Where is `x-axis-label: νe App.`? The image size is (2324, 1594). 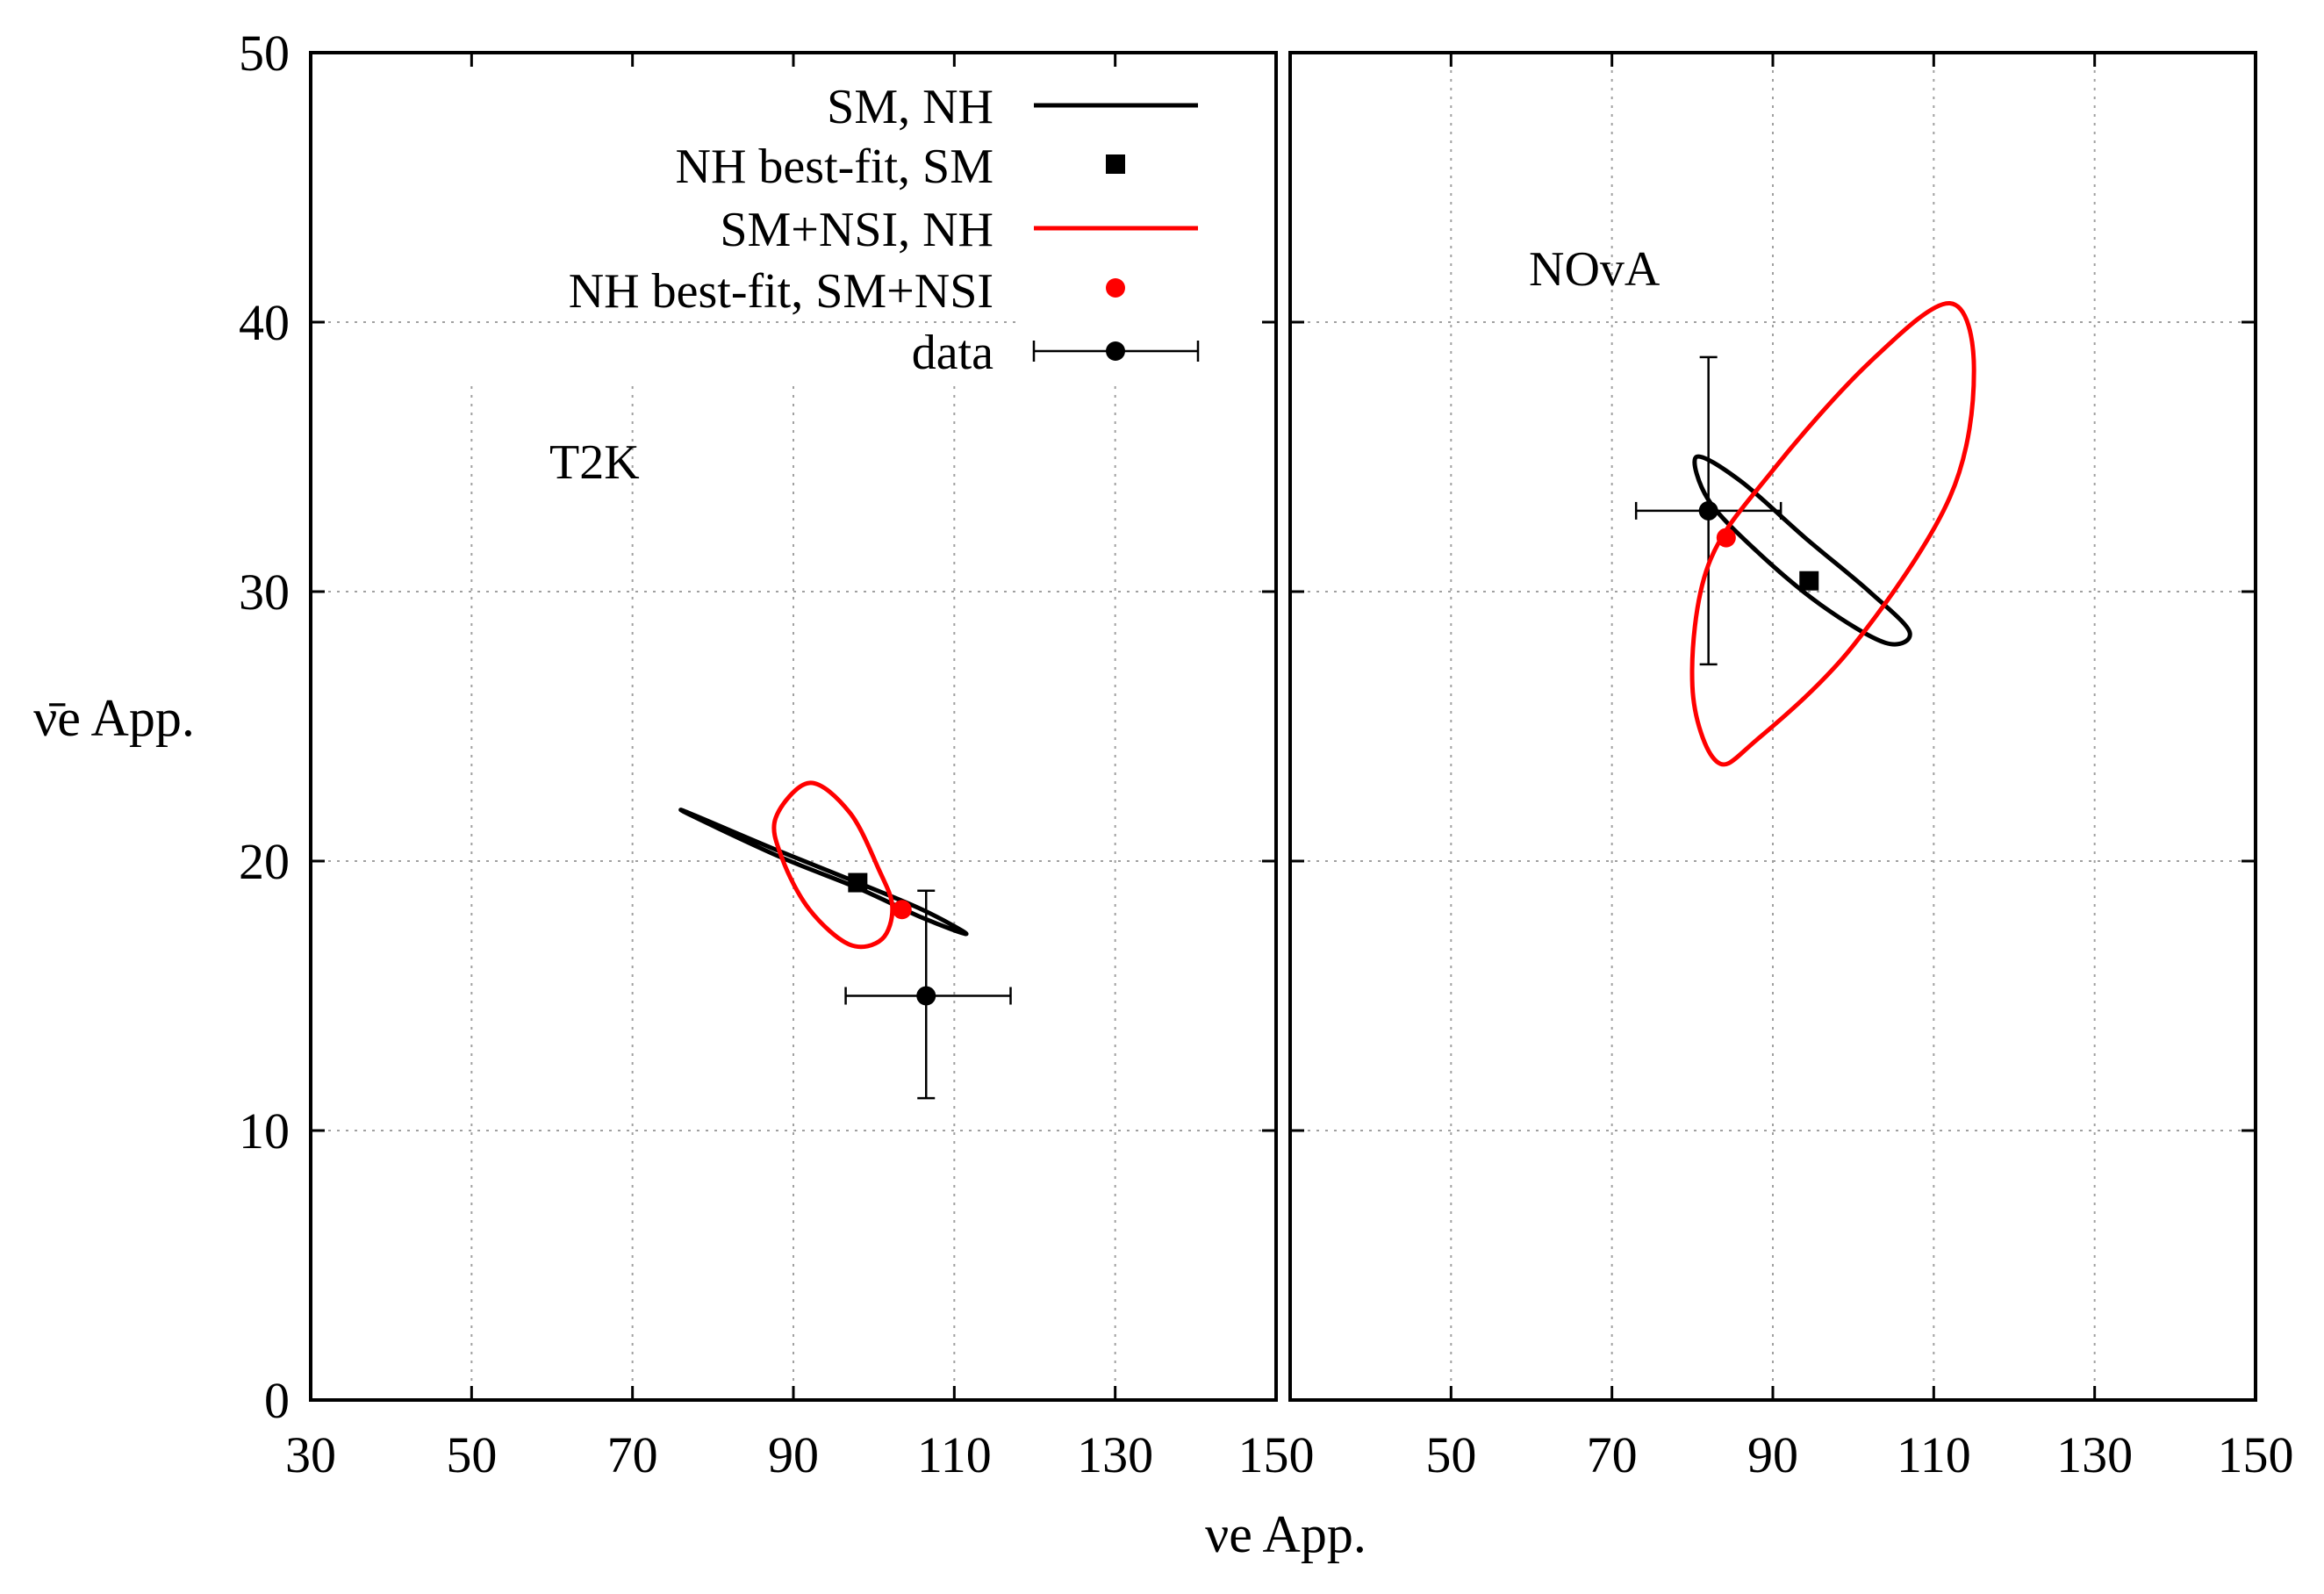
x-axis-label: νe App. is located at coordinates (1285, 1534).